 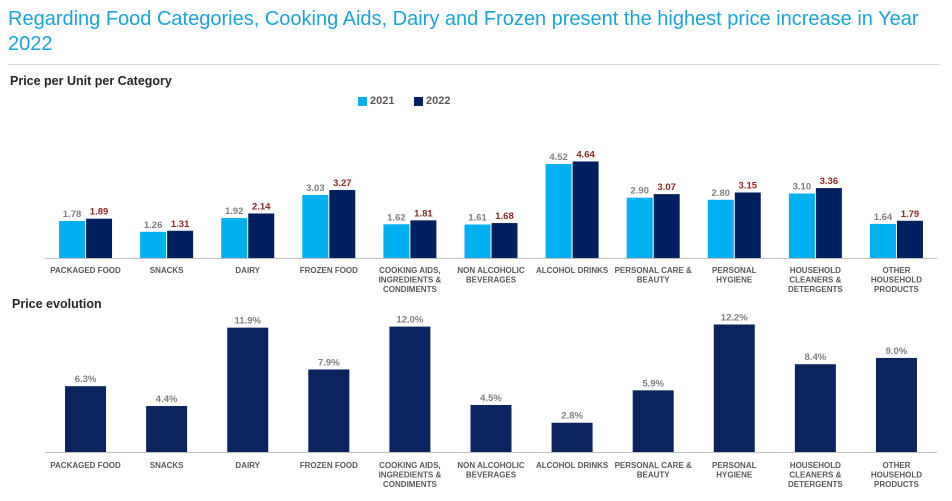 I want to click on data-label-2022: 1.81, so click(x=423, y=213).